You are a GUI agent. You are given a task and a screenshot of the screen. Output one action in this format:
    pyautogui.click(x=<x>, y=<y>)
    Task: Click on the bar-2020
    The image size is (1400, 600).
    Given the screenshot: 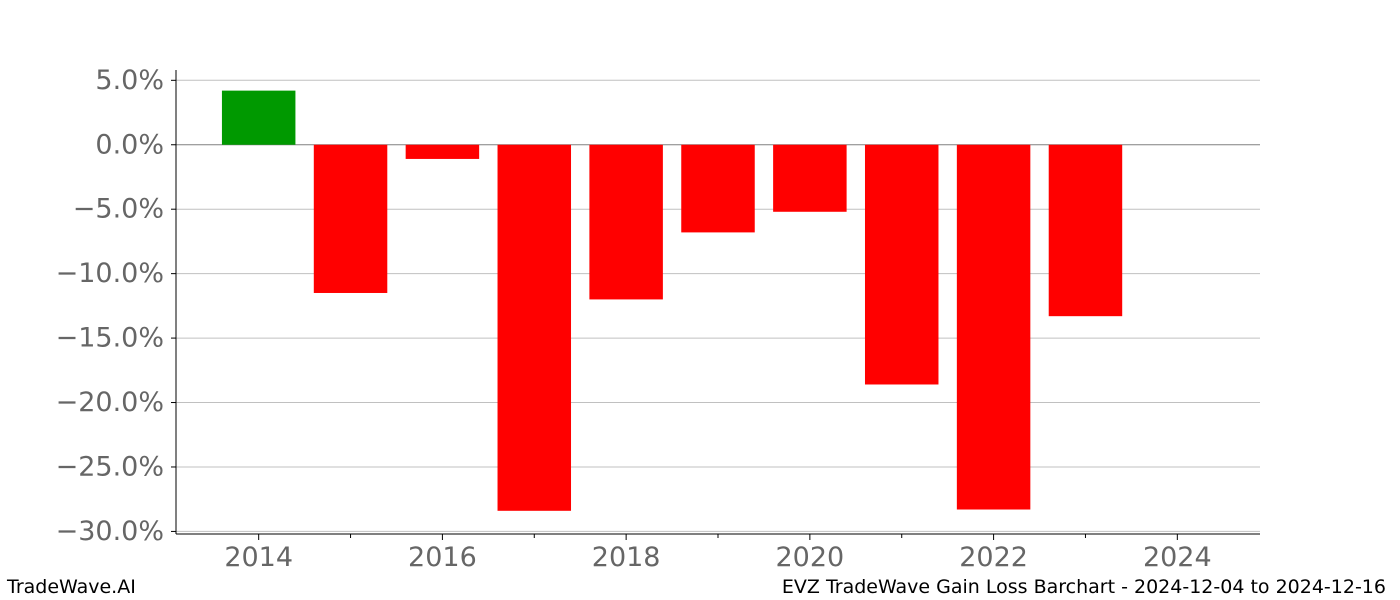 What is the action you would take?
    pyautogui.click(x=810, y=178)
    